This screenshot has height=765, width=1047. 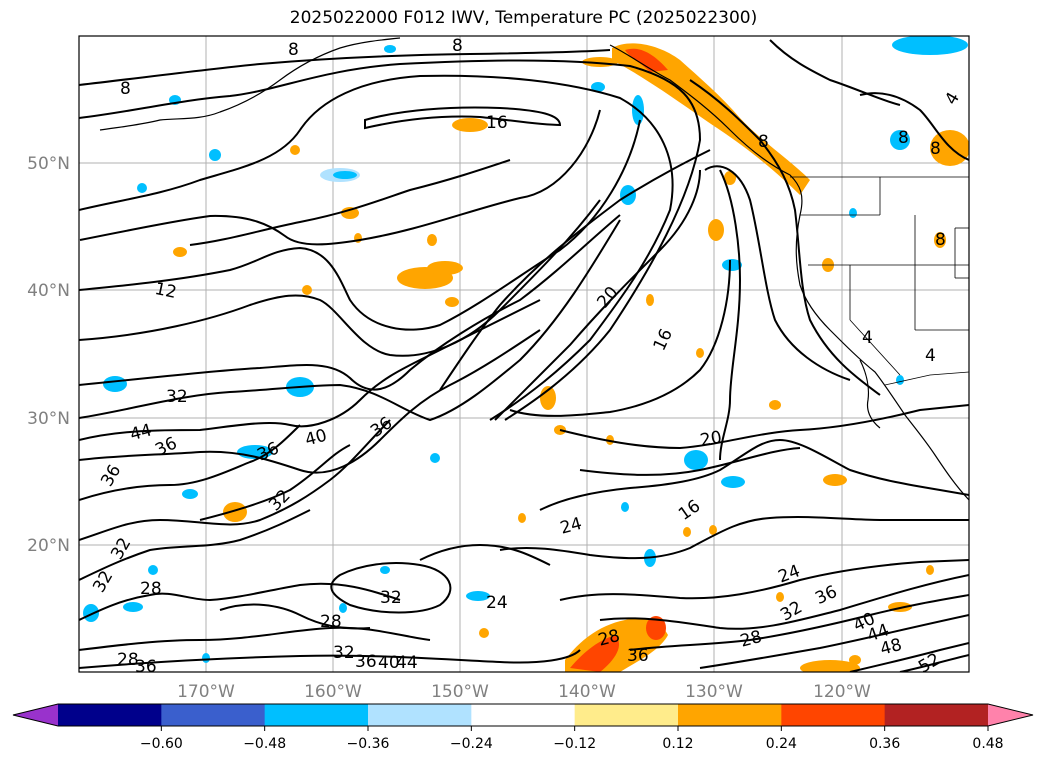 What do you see at coordinates (987, 744) in the screenshot?
I see `colorbar-tick-label: 0.48` at bounding box center [987, 744].